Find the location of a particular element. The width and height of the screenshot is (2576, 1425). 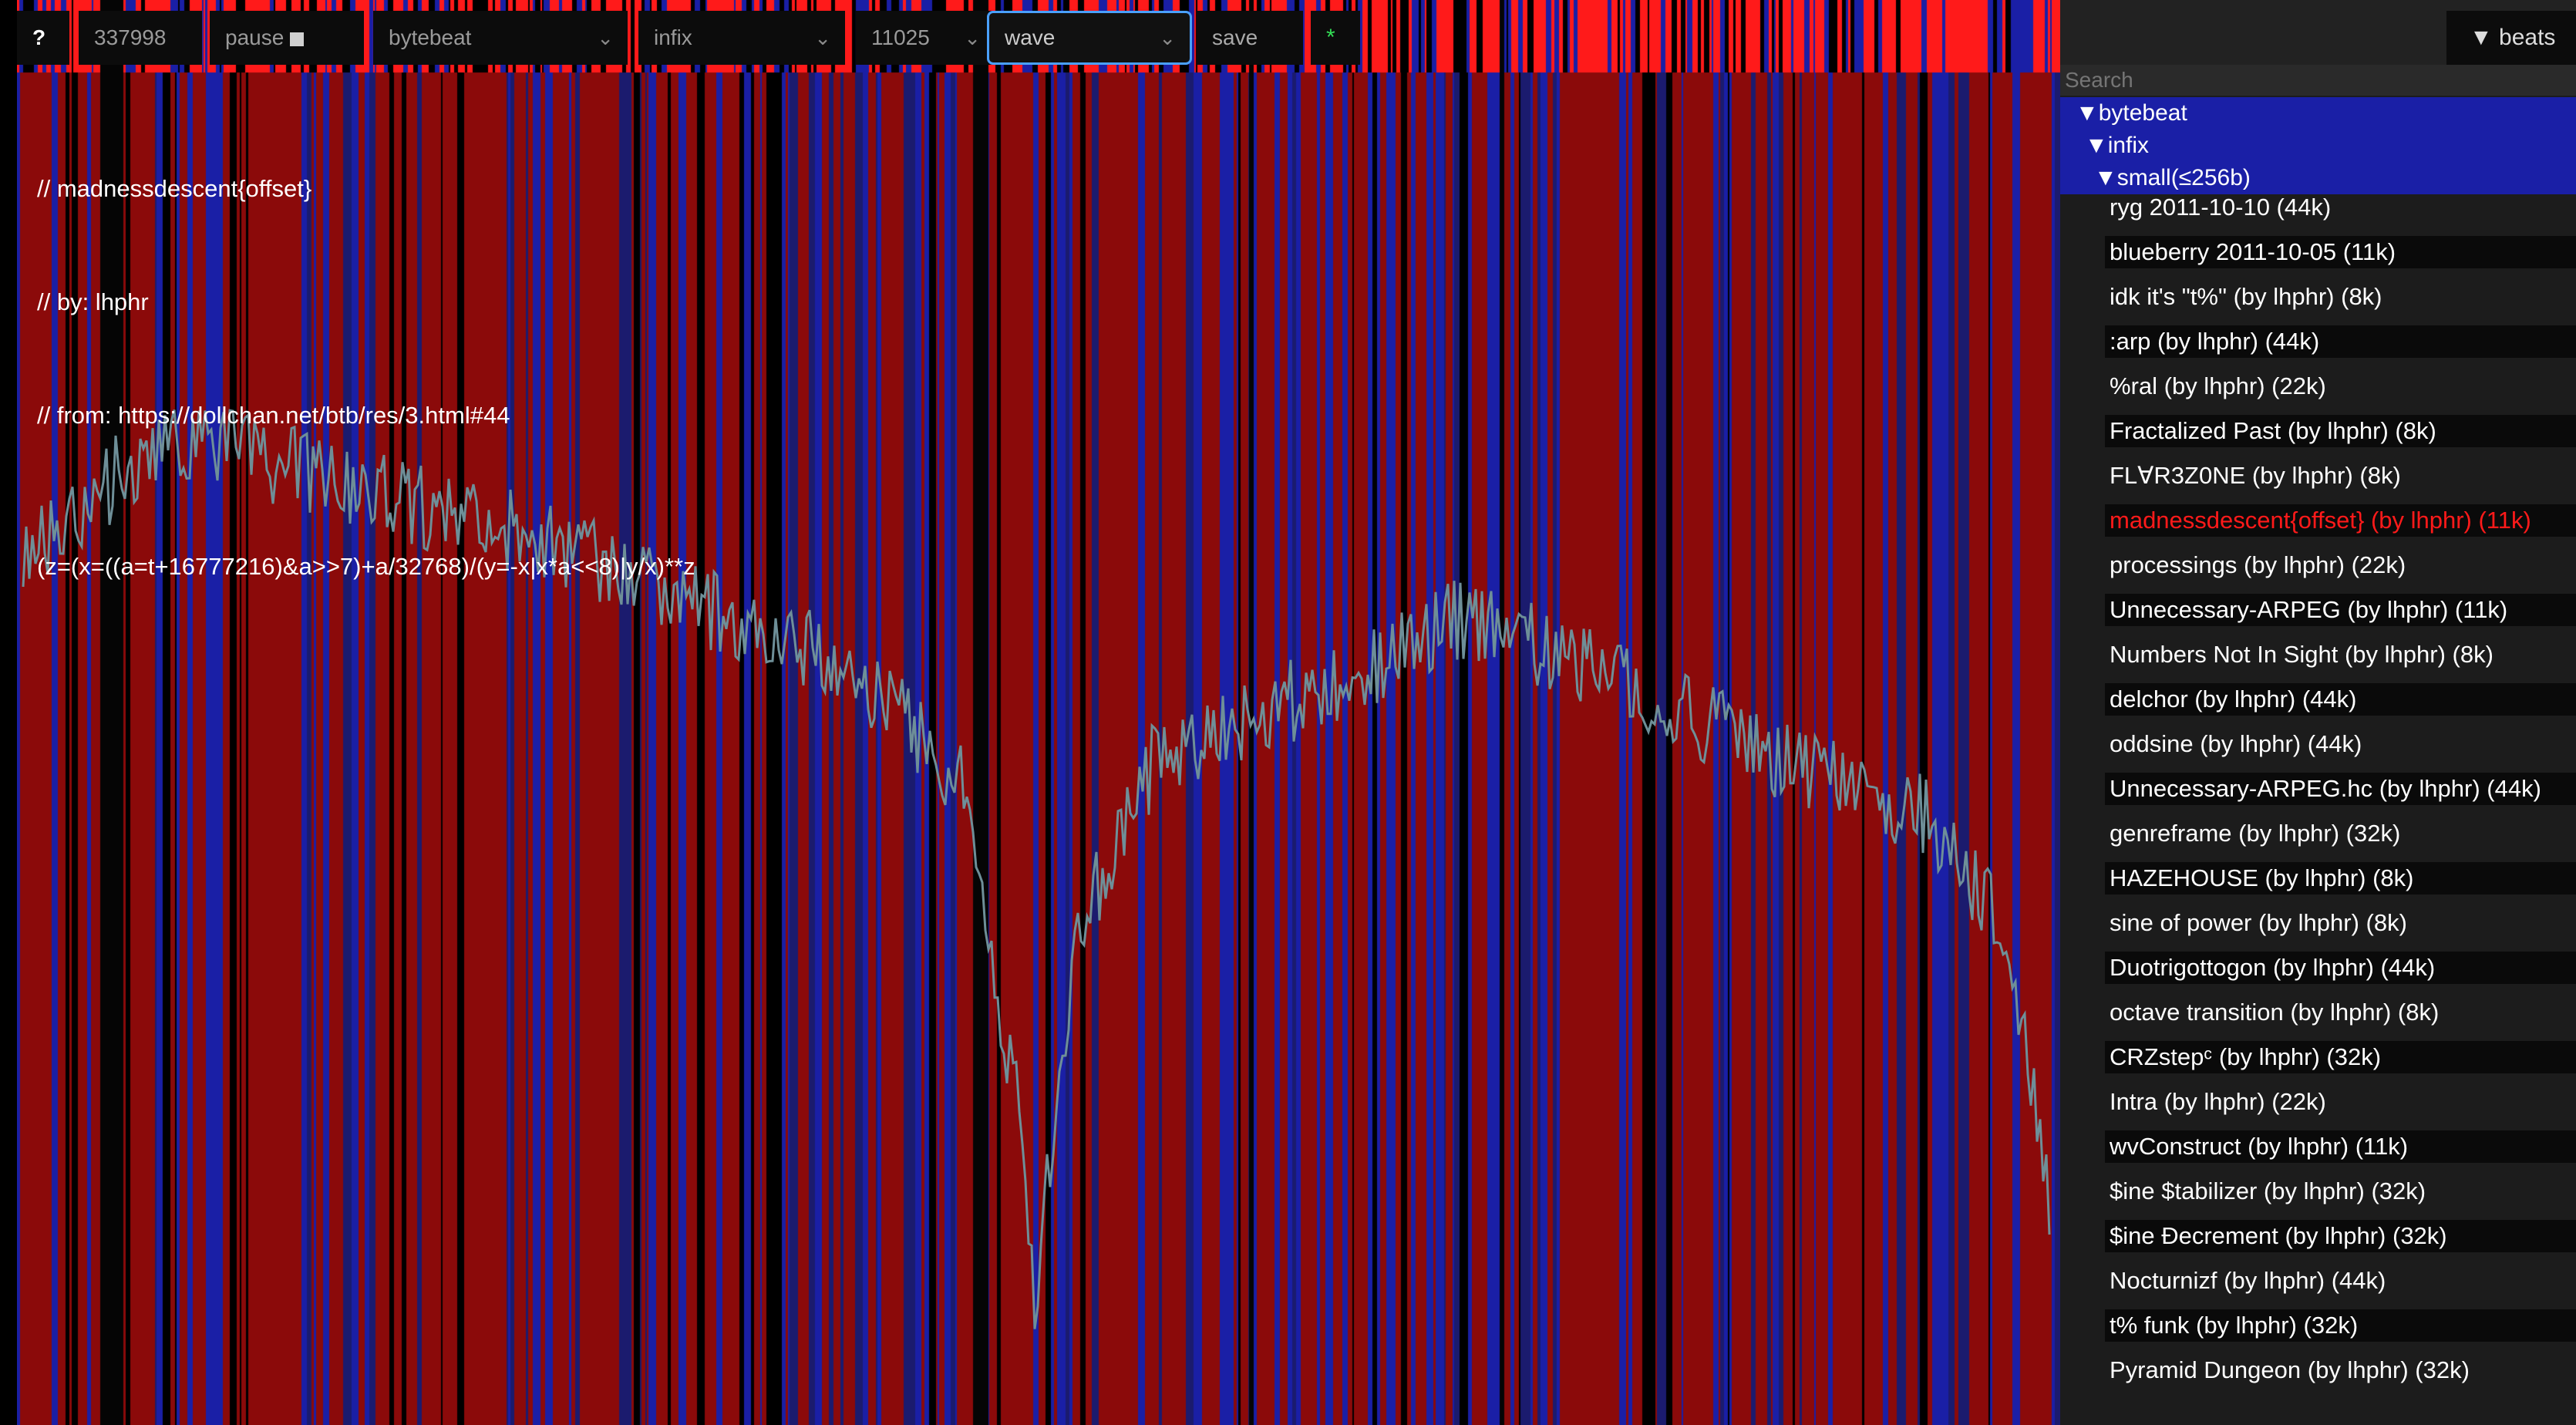

save-button: save is located at coordinates (1250, 38).